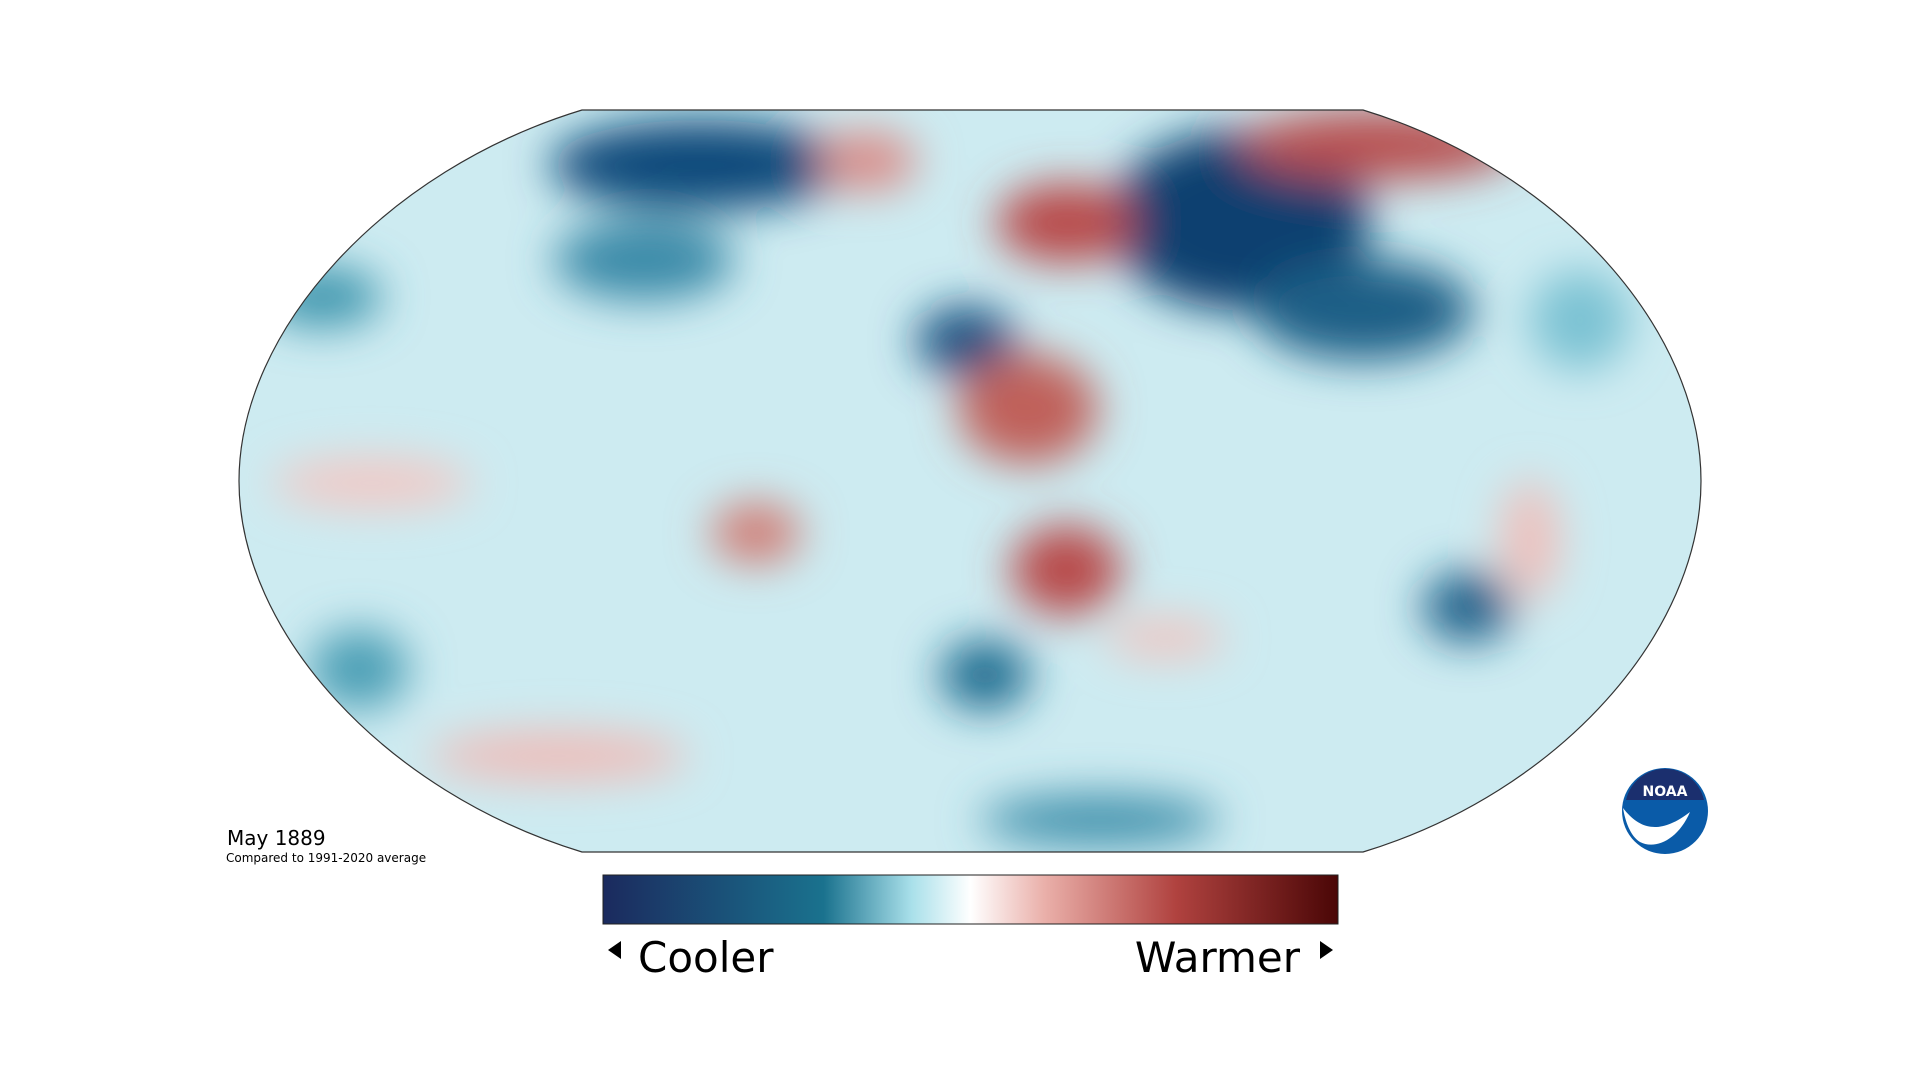  What do you see at coordinates (614, 950) in the screenshot?
I see `arrow-left` at bounding box center [614, 950].